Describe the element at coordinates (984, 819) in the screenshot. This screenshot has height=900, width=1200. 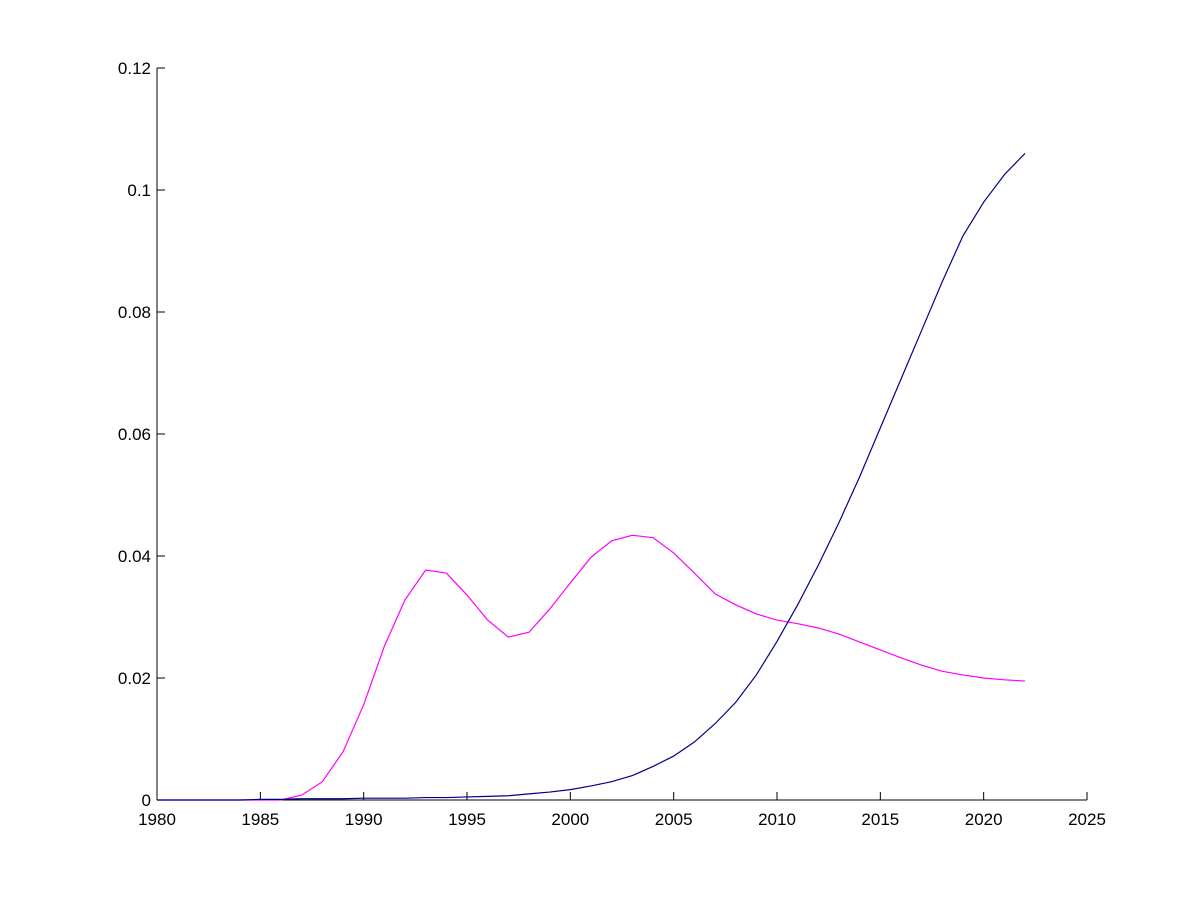
I see `x-tick-label: 2020` at that location.